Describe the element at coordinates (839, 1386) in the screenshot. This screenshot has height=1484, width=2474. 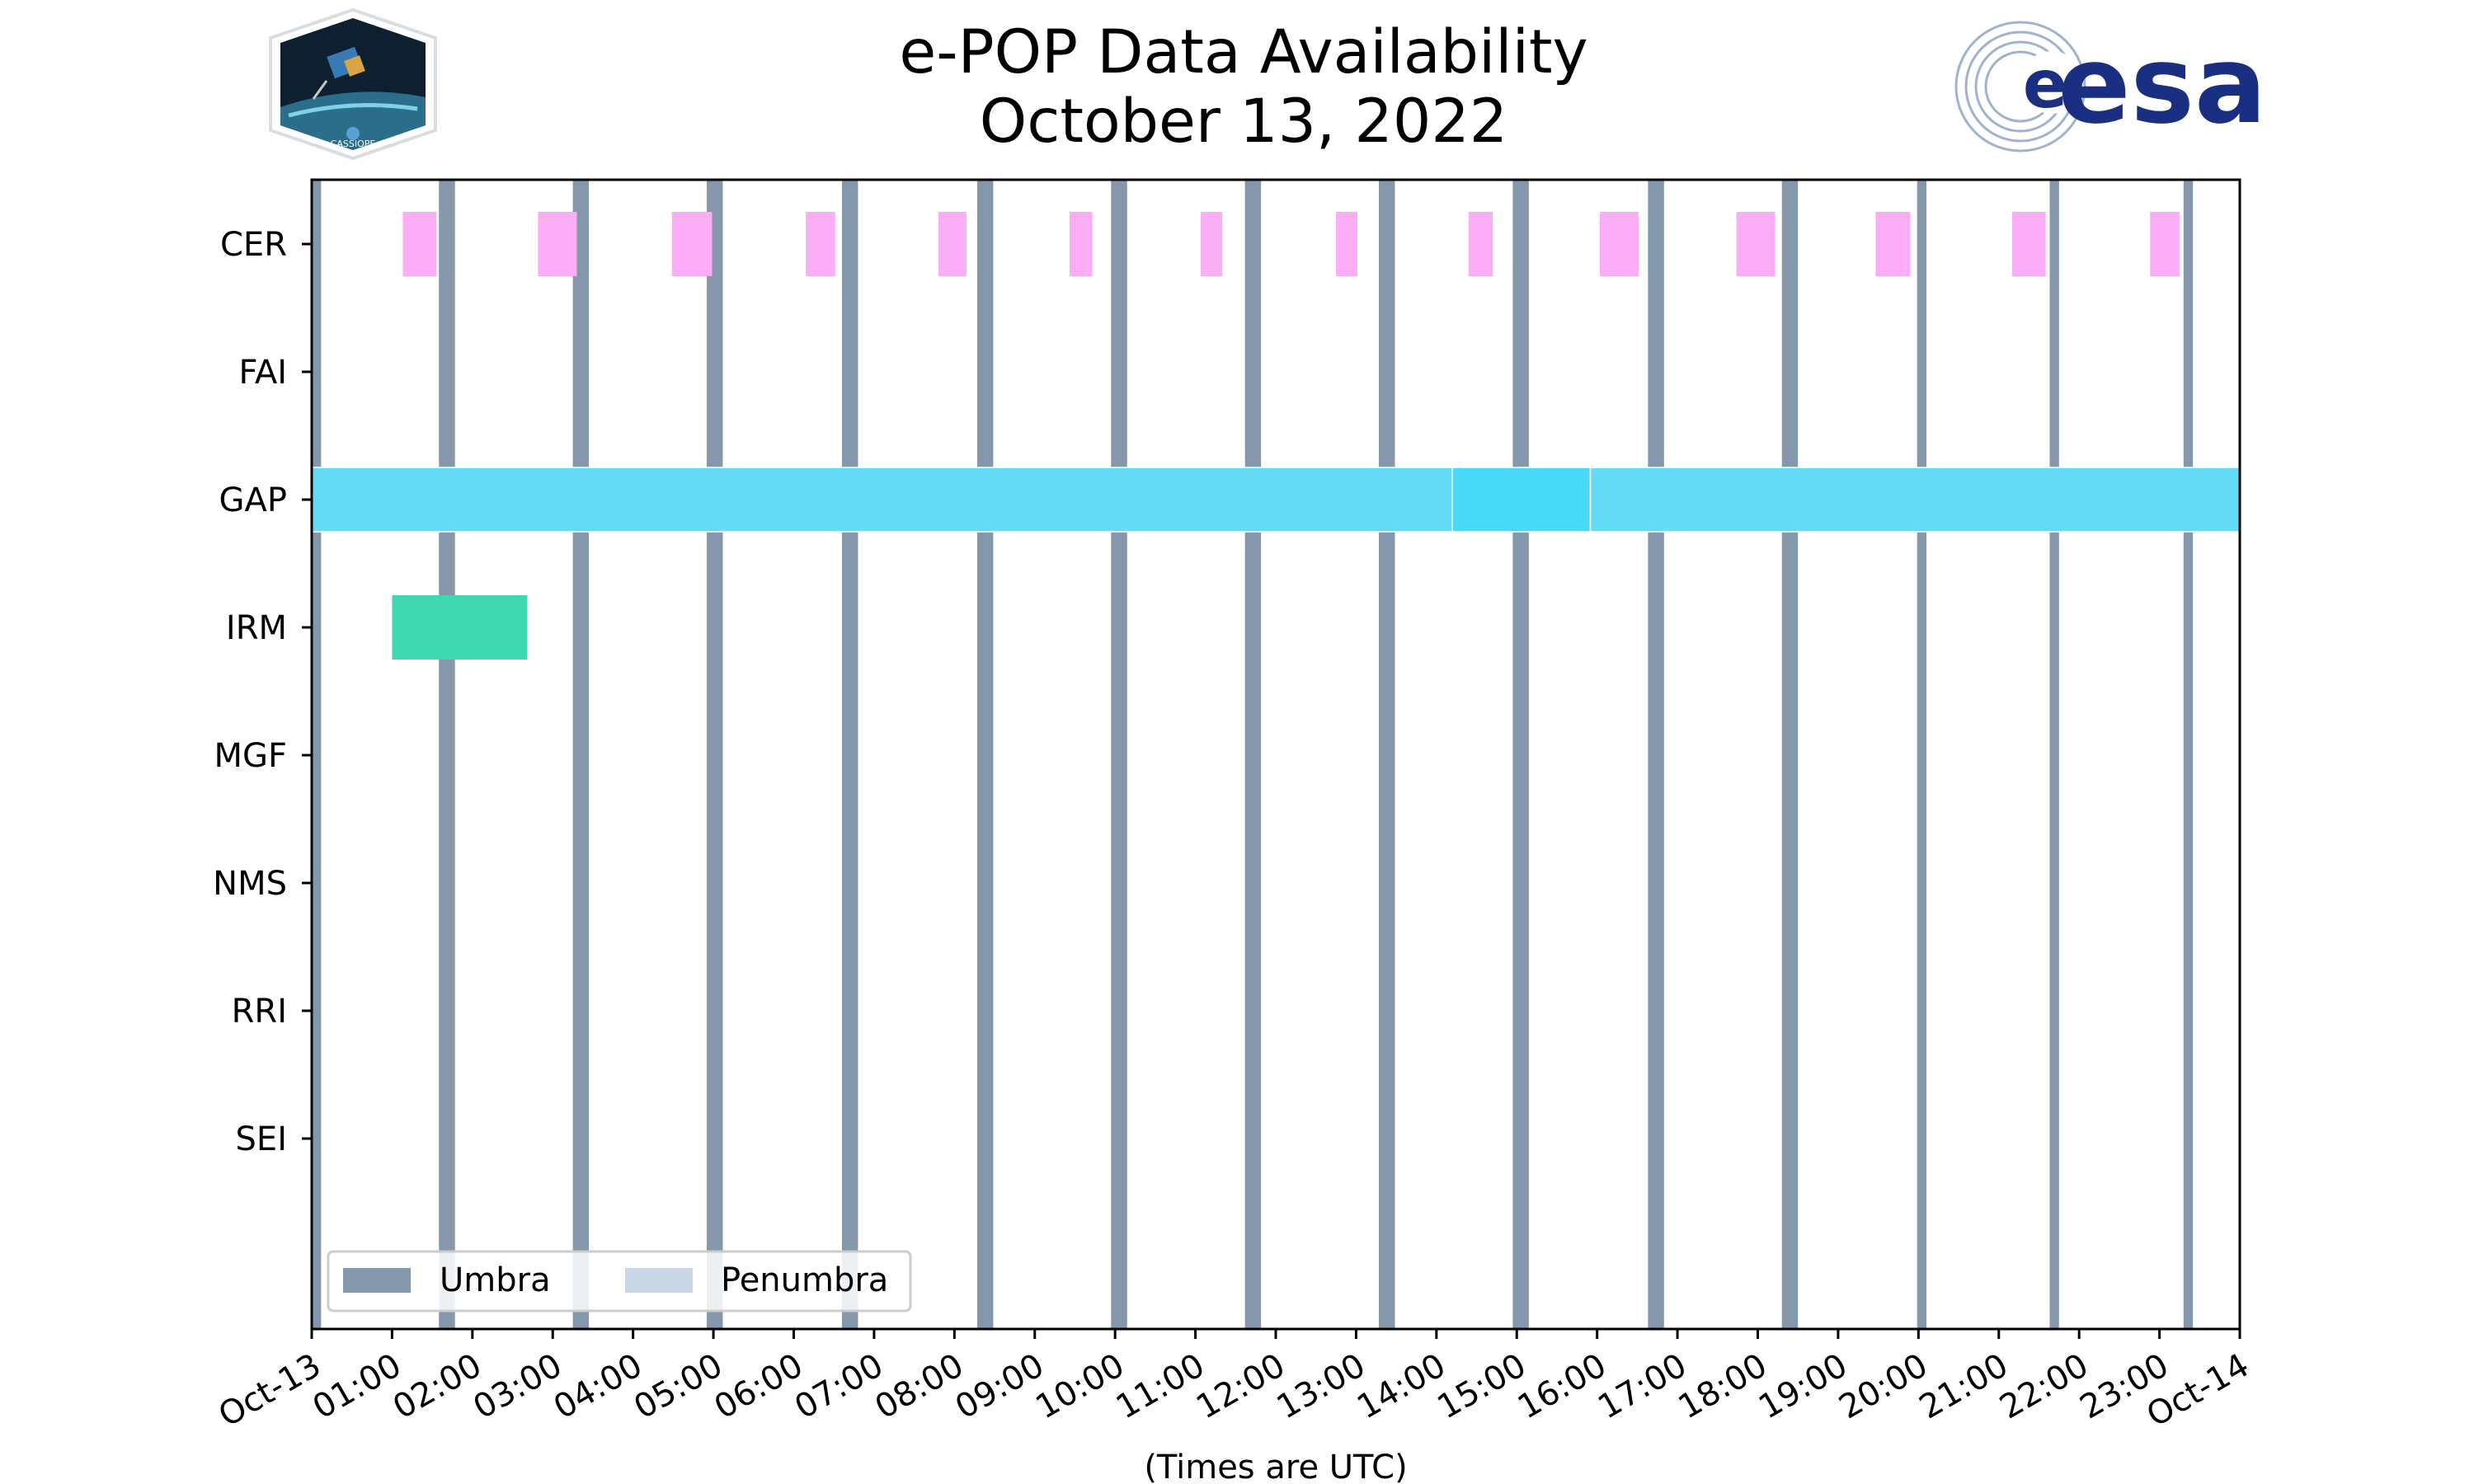
I see `x-tick-label: 07:00` at that location.